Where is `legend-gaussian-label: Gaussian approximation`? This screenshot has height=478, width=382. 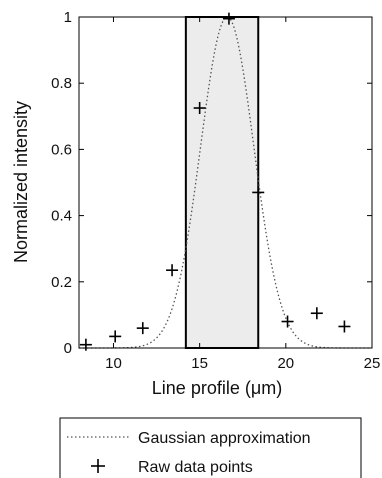
legend-gaussian-label: Gaussian approximation is located at coordinates (224, 438).